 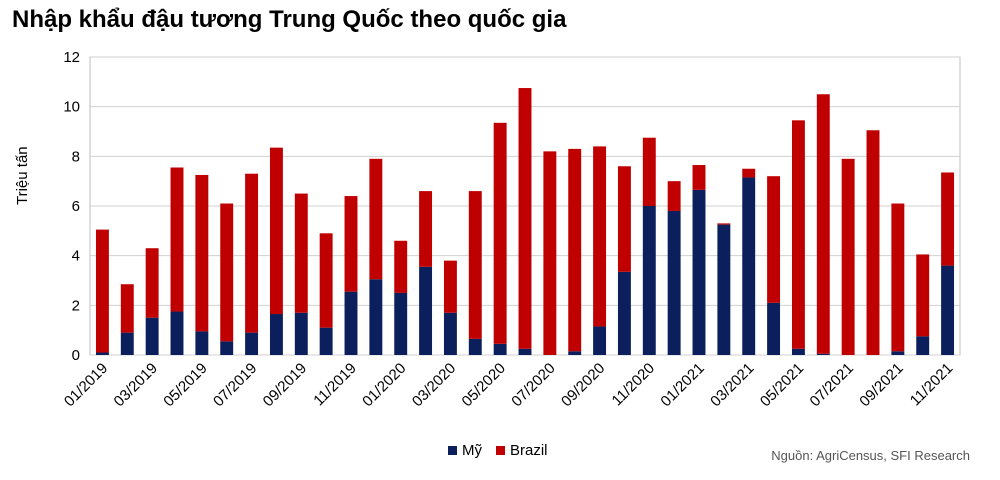 What do you see at coordinates (285, 385) in the screenshot?
I see `x-tick-label: 09/2019` at bounding box center [285, 385].